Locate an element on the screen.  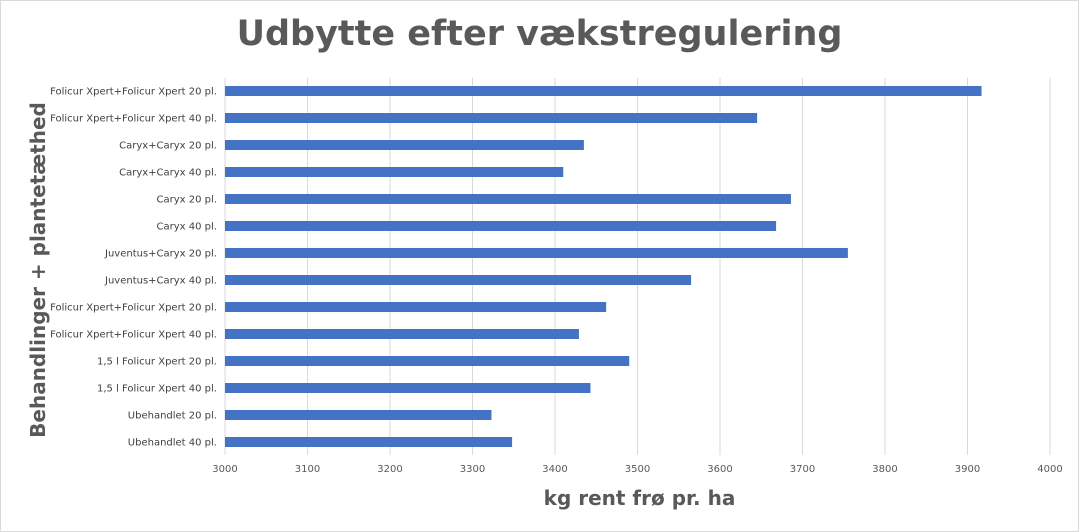
x-tick-label: 3300 is located at coordinates (472, 469).